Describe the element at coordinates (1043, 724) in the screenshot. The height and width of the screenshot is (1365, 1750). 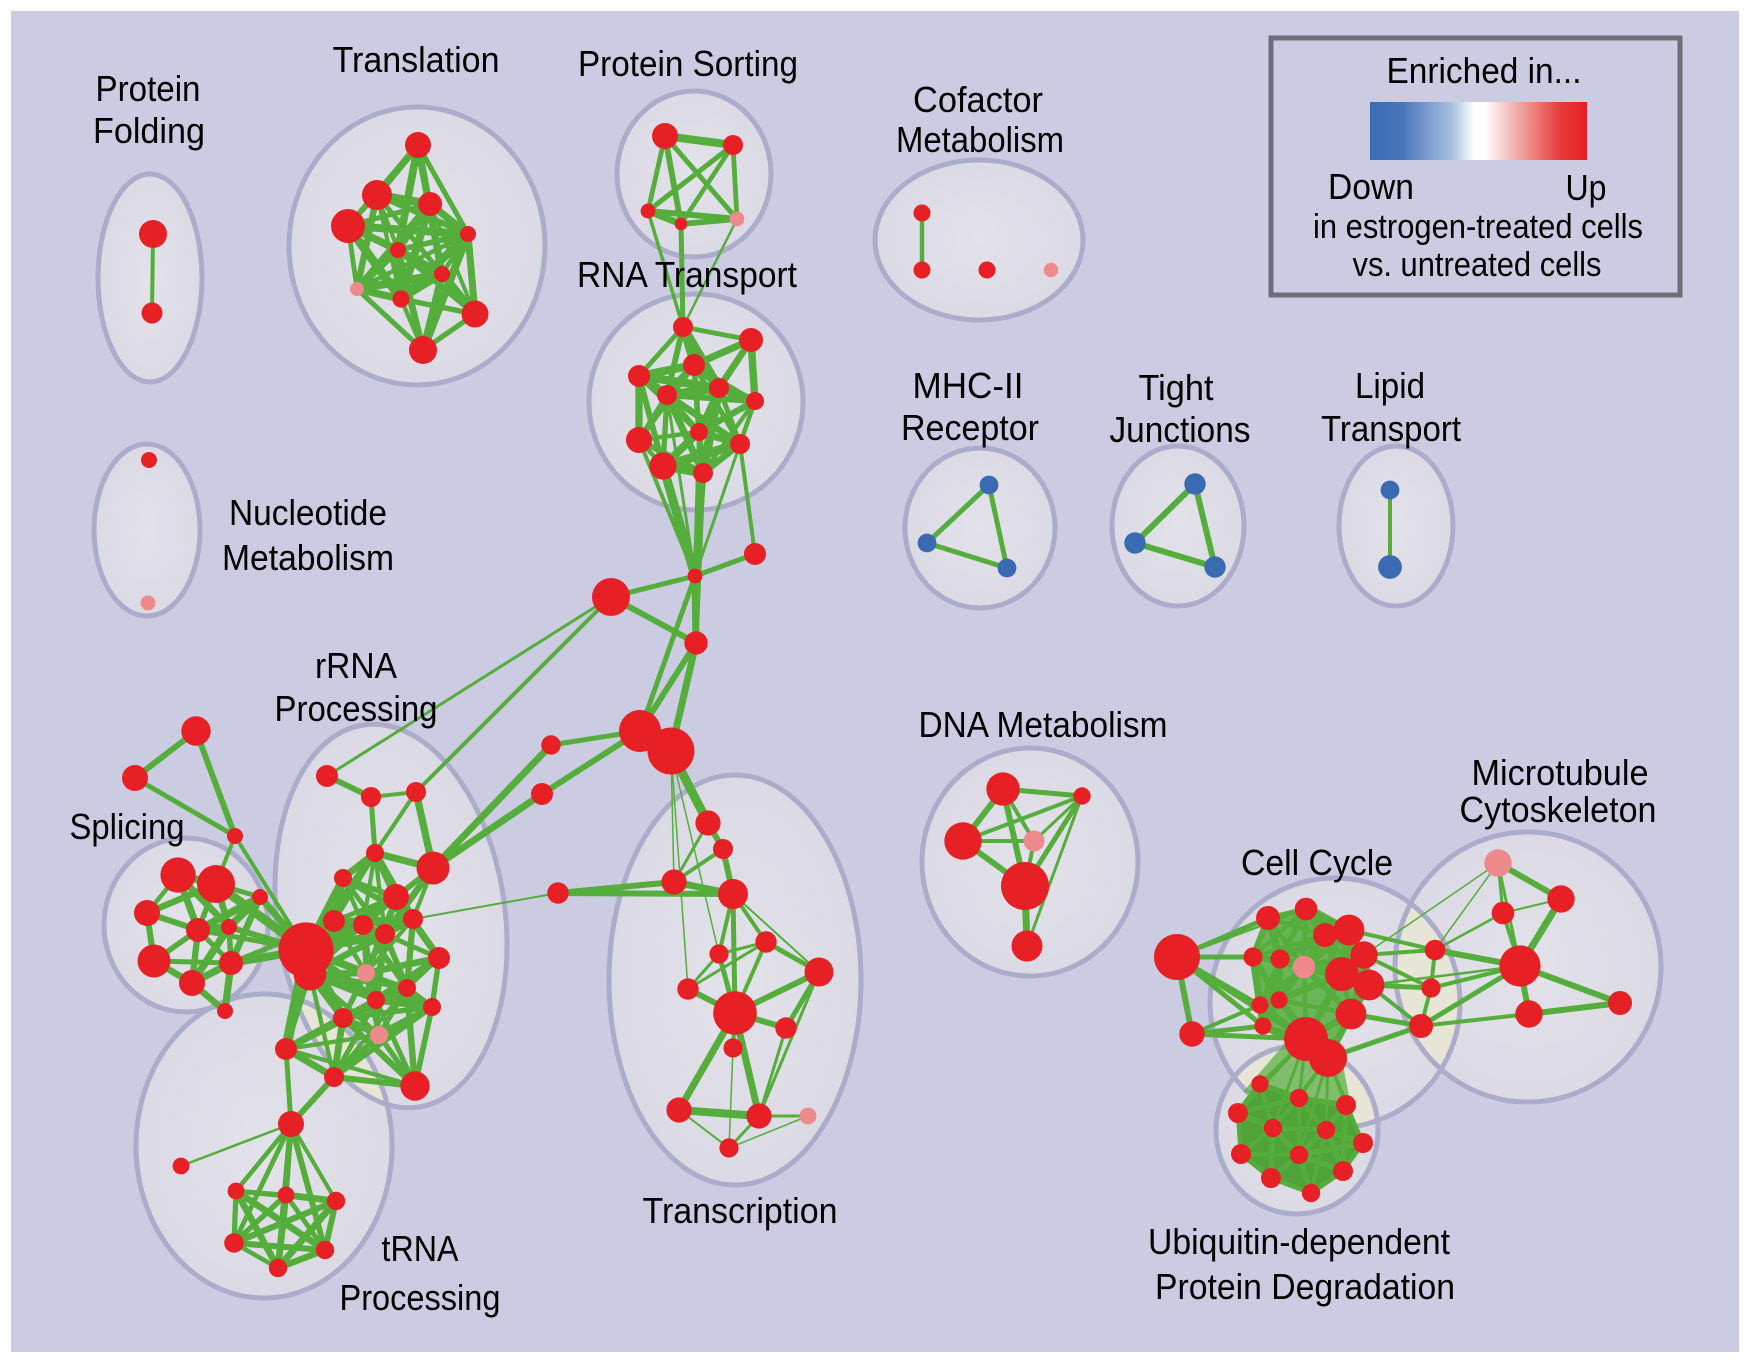
I see `svg-text: DNA Metabolism` at that location.